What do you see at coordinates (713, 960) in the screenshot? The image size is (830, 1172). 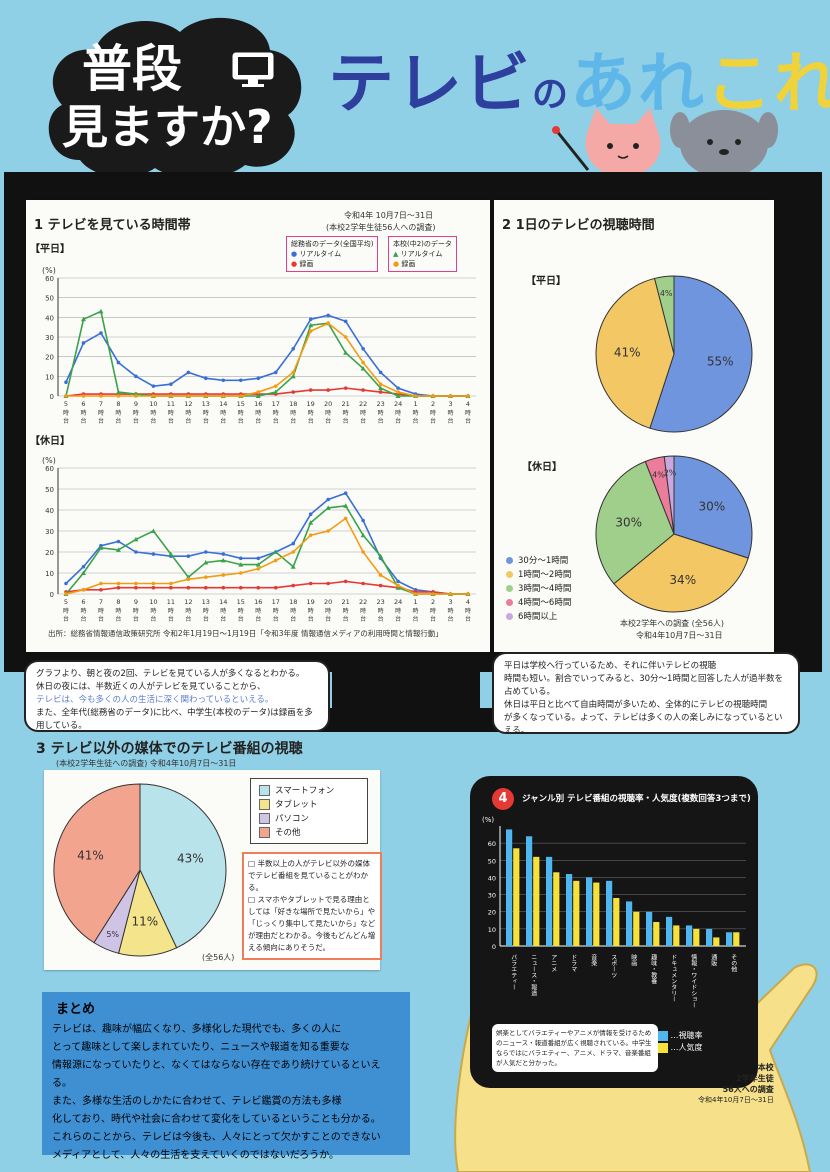 I see `x-tick-label: 通販` at bounding box center [713, 960].